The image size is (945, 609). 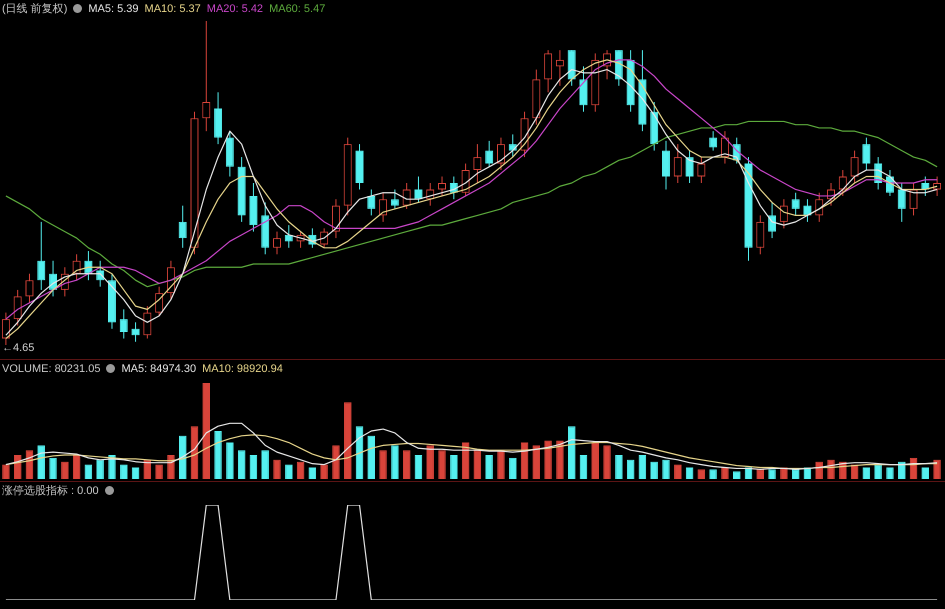 What do you see at coordinates (242, 368) in the screenshot?
I see `text: MA10: 98920.94` at bounding box center [242, 368].